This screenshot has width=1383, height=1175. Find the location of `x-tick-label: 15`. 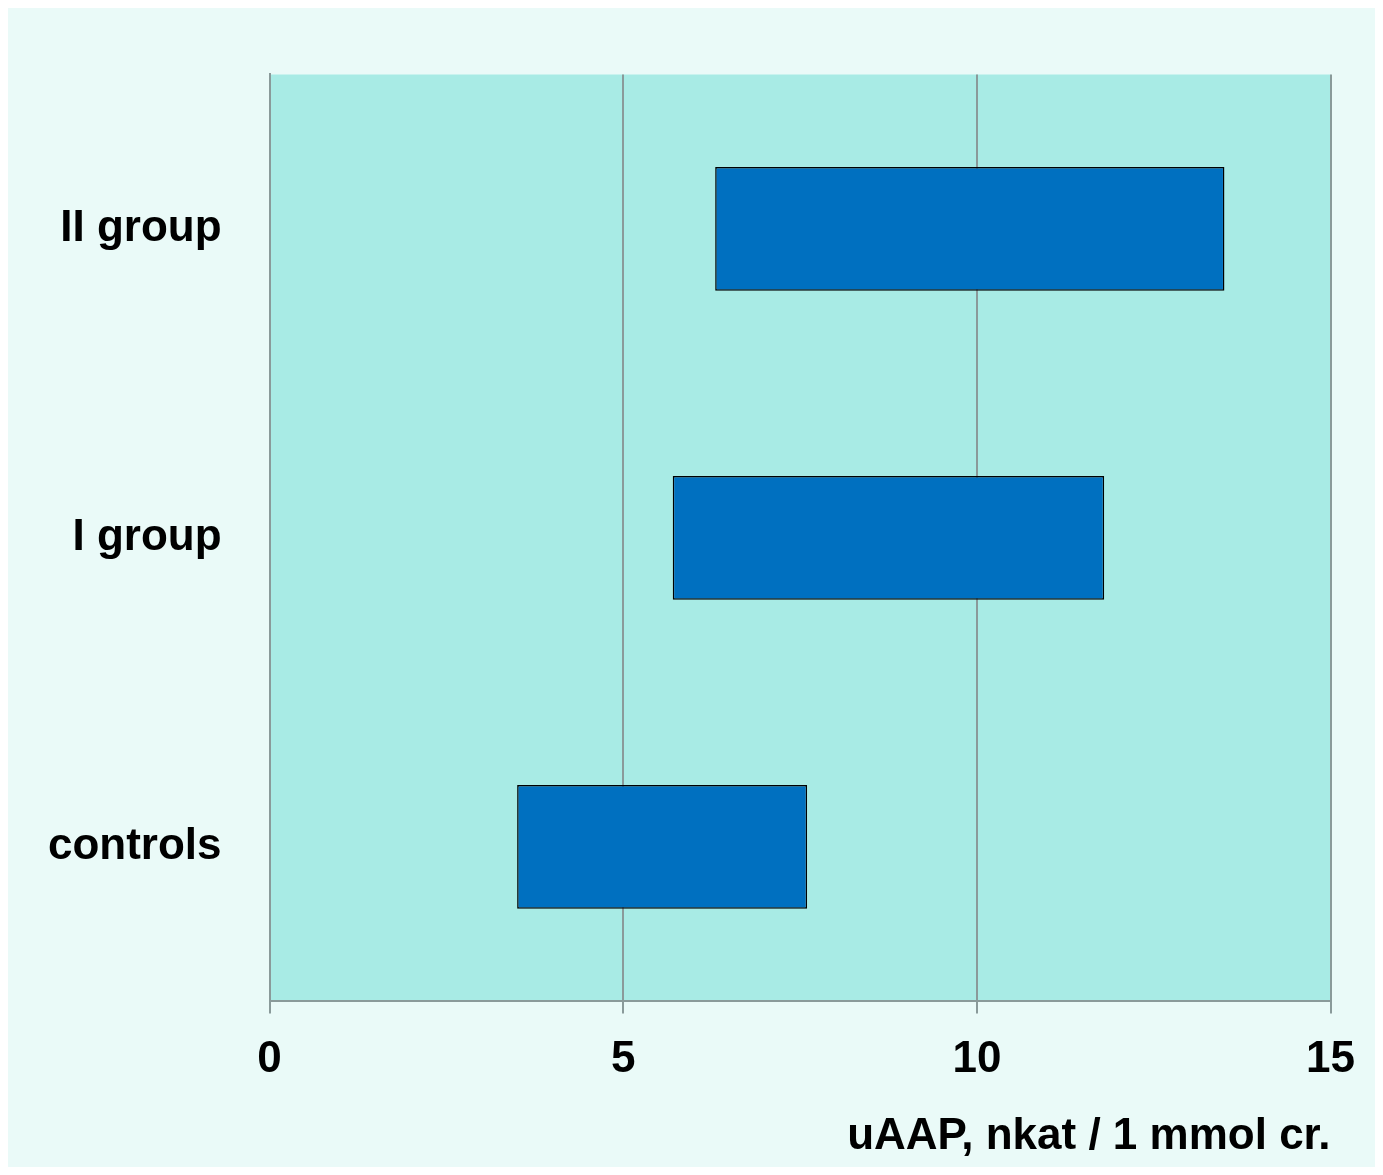

x-tick-label: 15 is located at coordinates (1331, 1056).